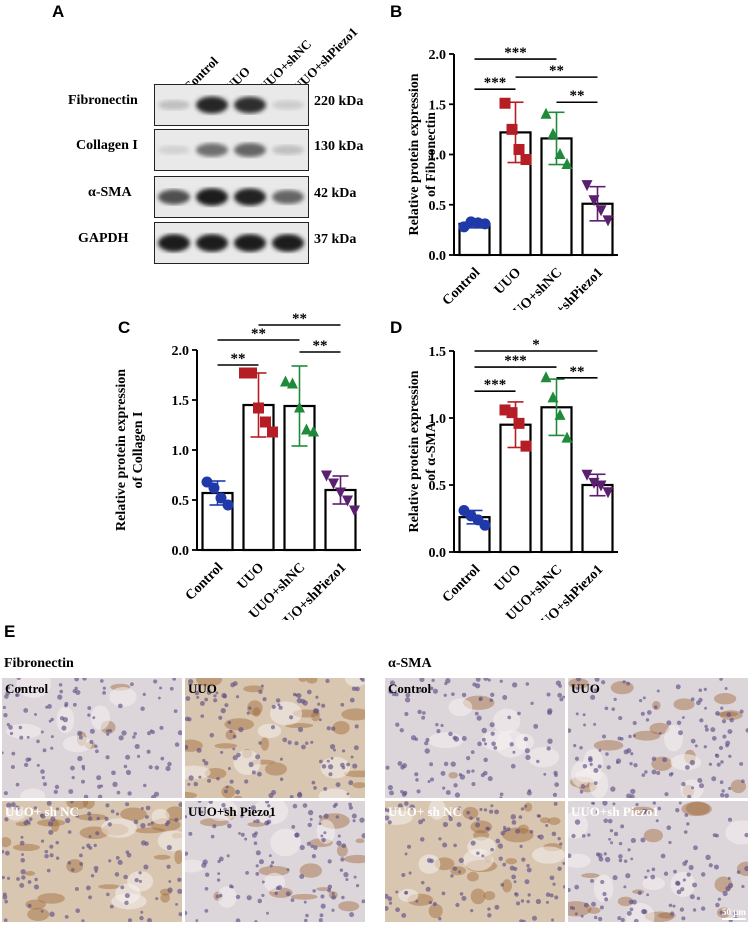 The height and width of the screenshot is (925, 750). I want to click on y-tick-label: 1.5, so click(438, 352).